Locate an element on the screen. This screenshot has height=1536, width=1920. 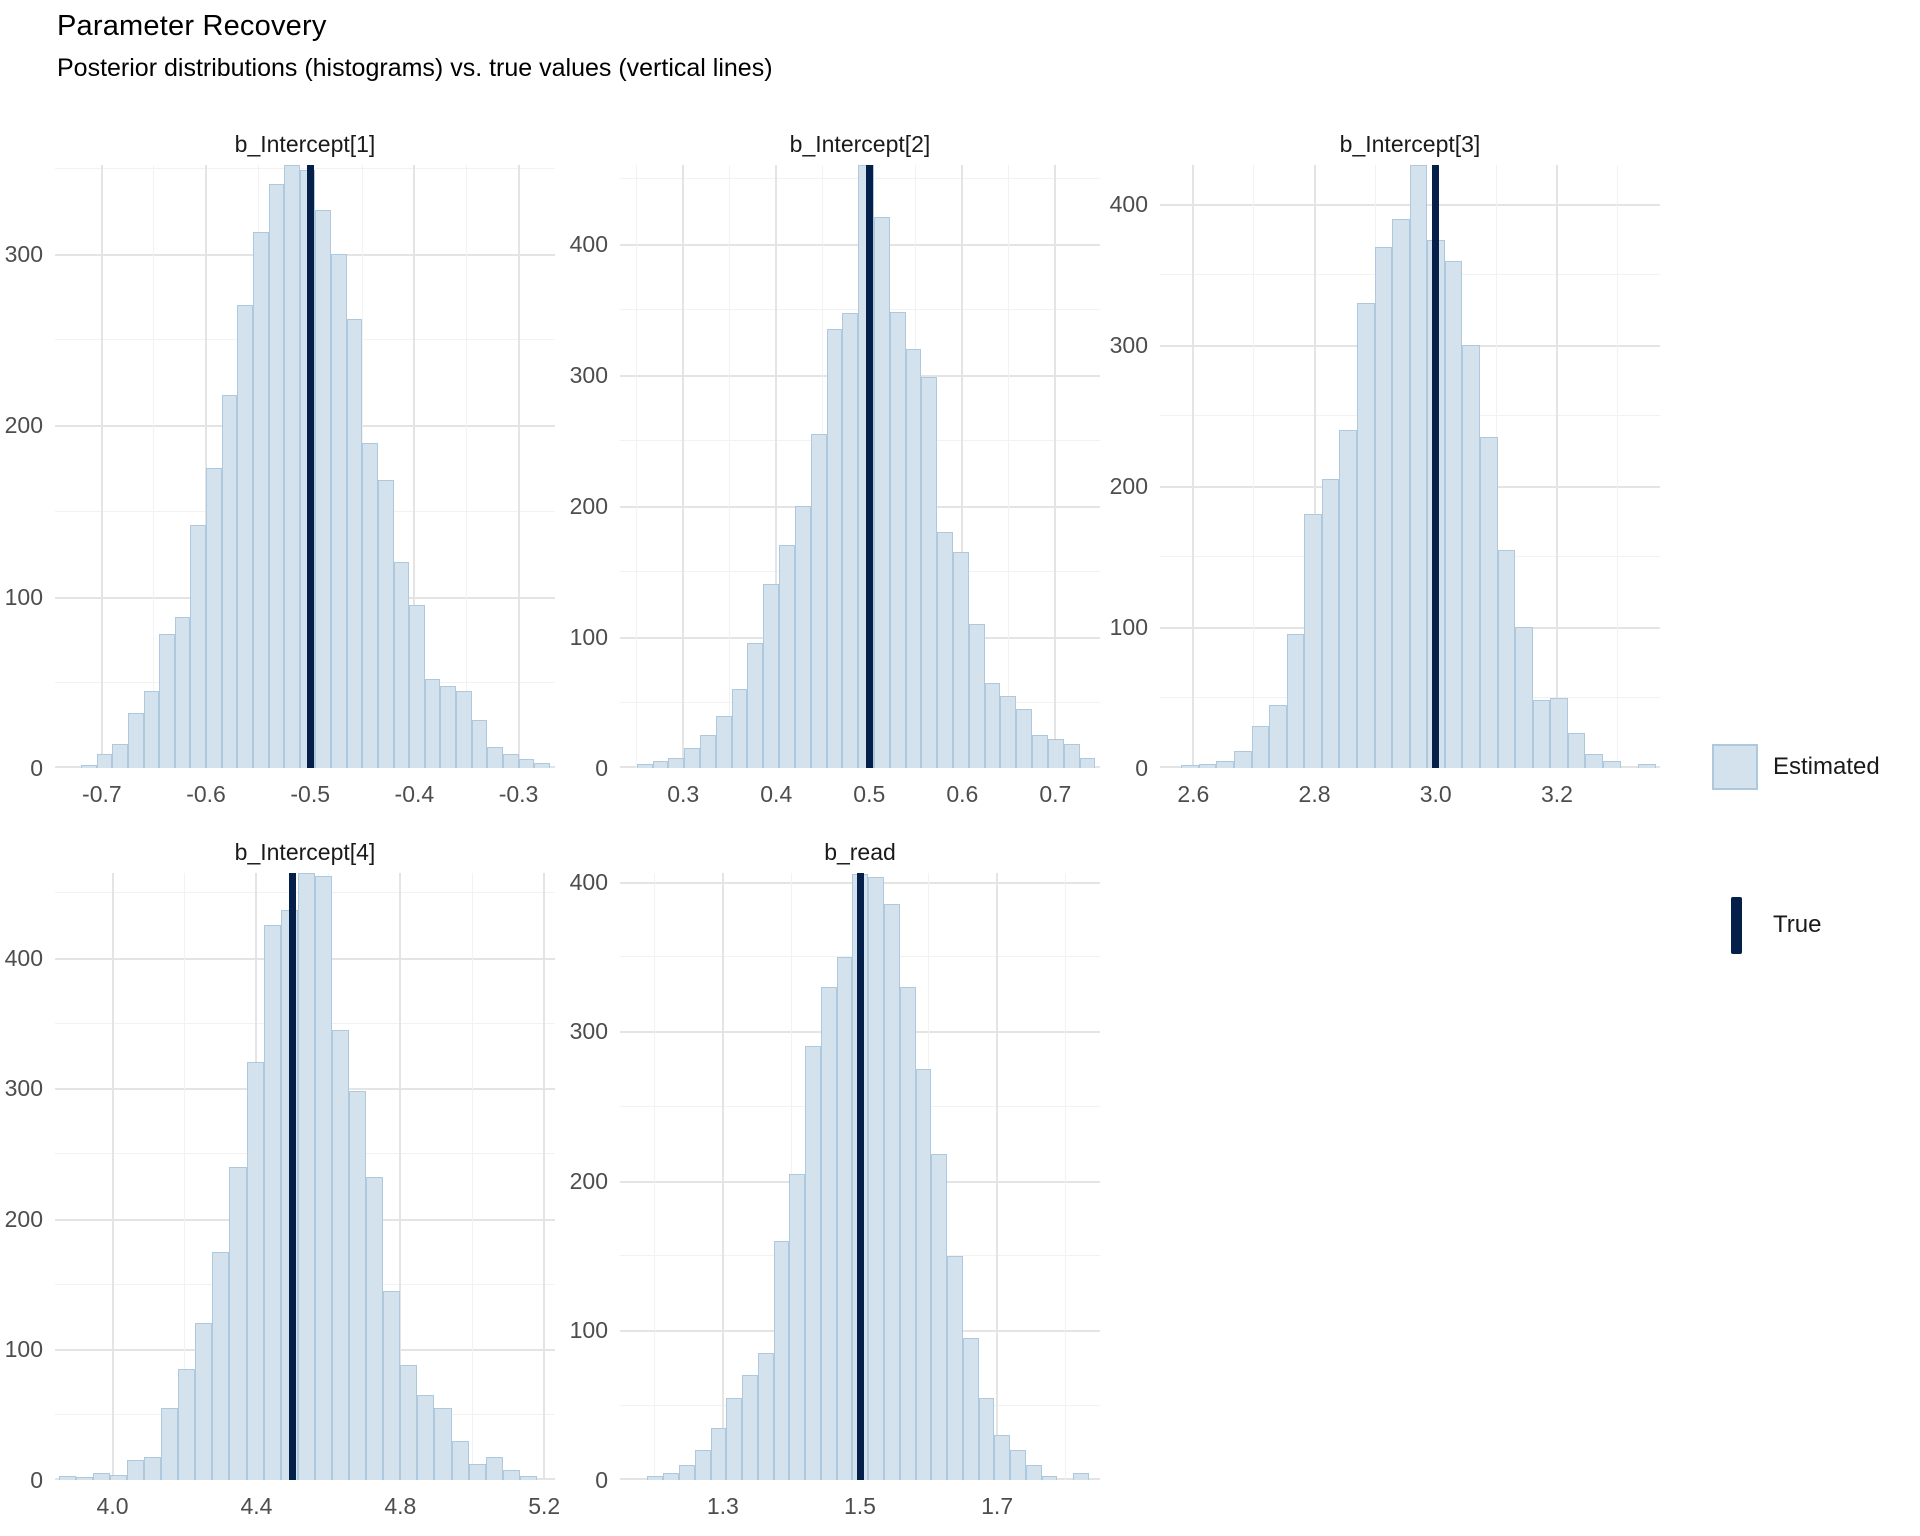
panel-b_Intercept[3] is located at coordinates (1410, 466).